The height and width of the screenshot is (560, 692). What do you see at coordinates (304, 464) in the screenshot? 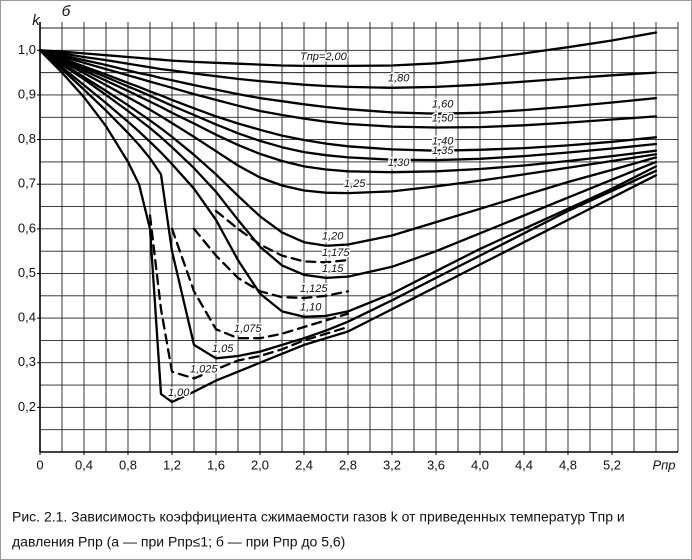
I see `x-tick-label: 2,4` at bounding box center [304, 464].